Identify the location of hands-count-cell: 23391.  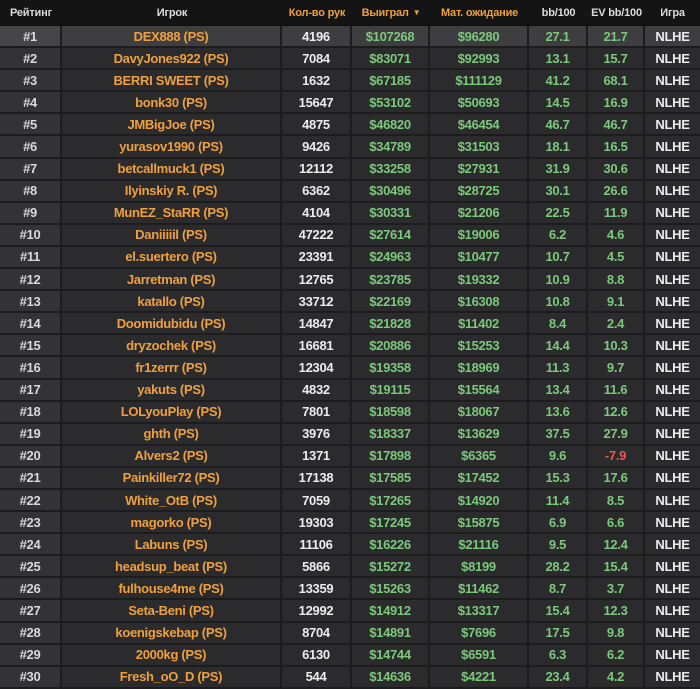
(317, 257).